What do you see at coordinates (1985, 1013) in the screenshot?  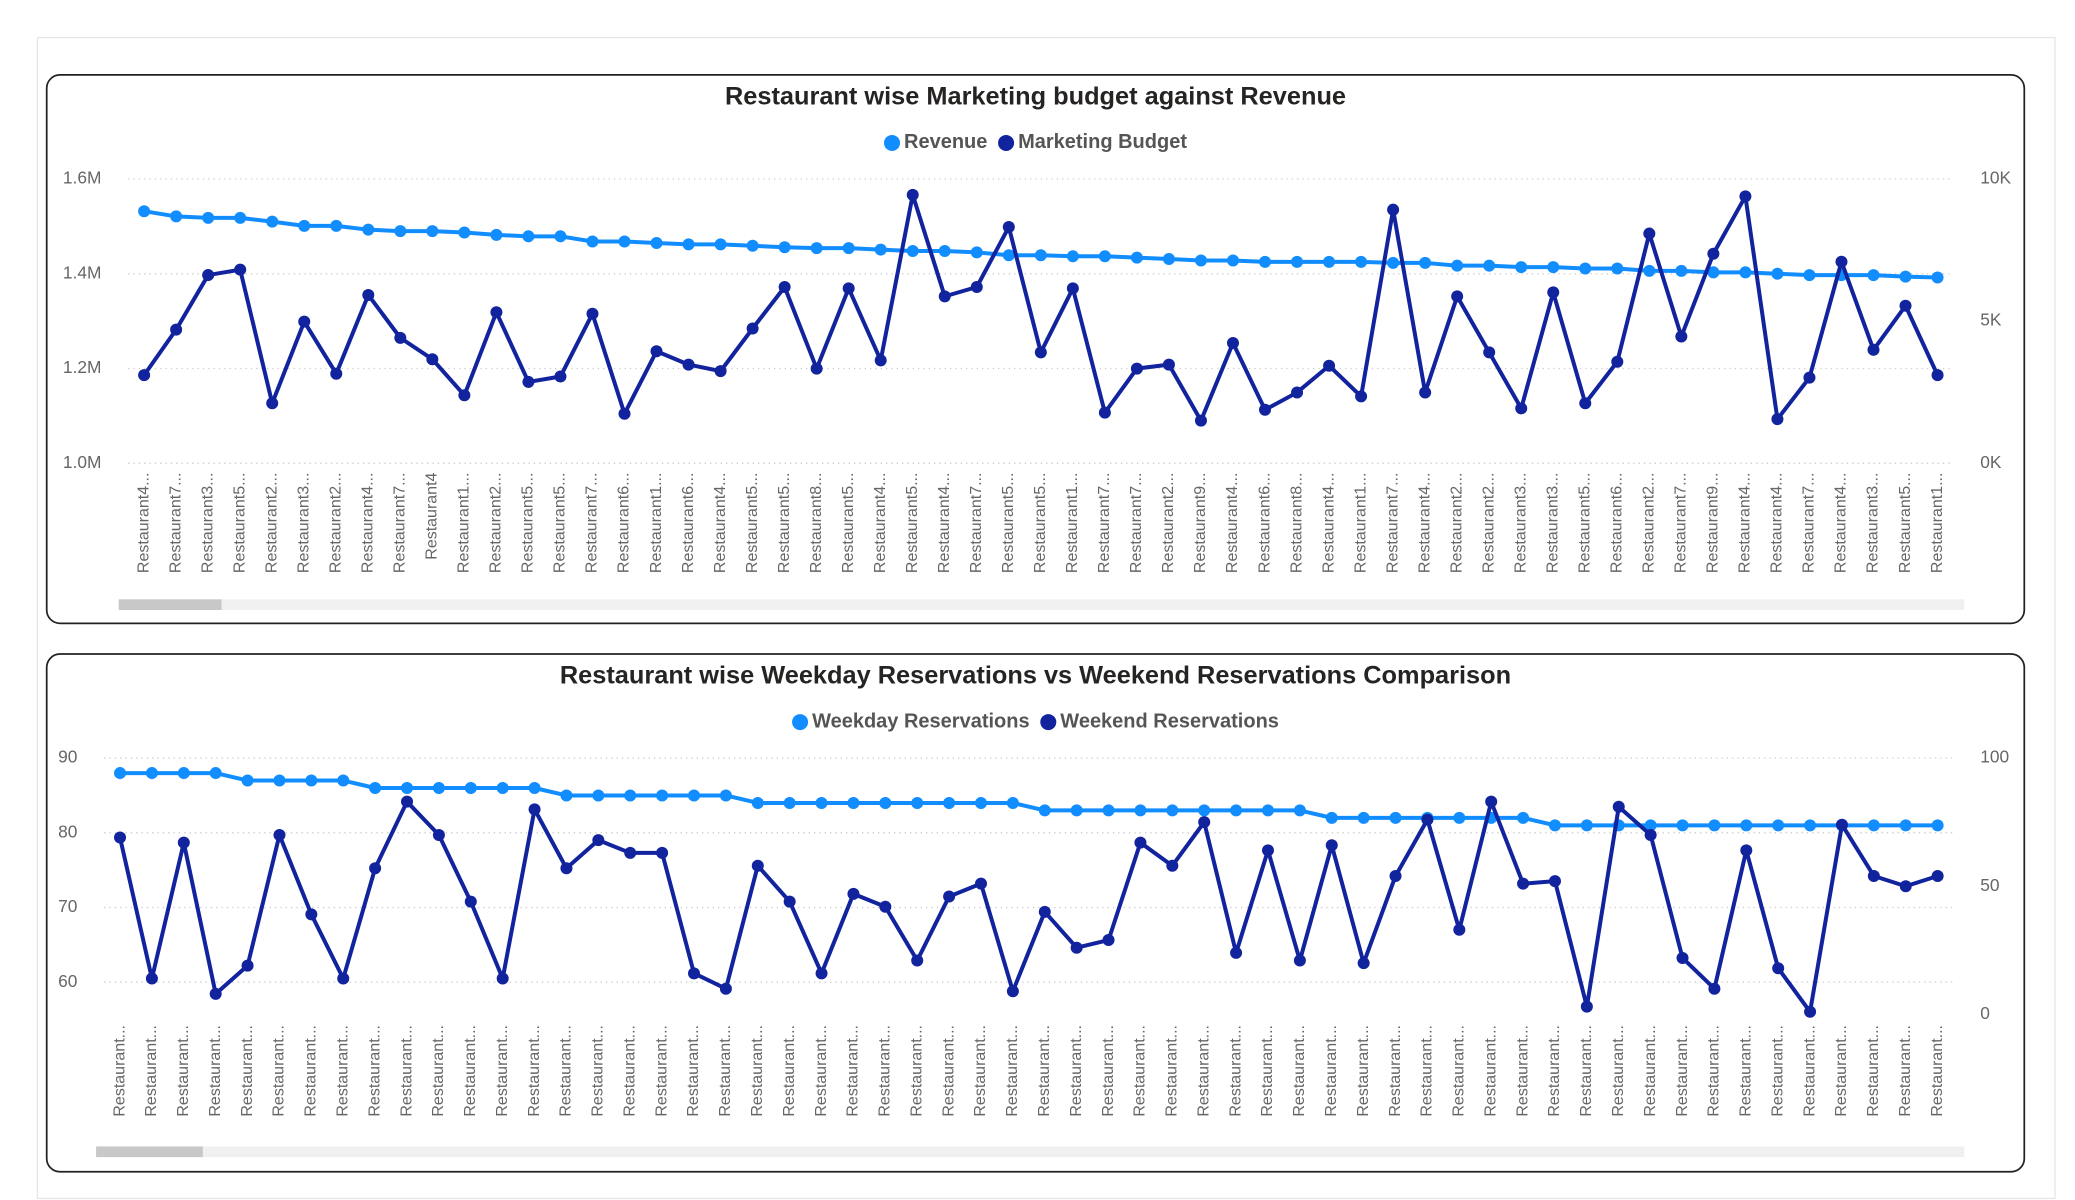 I see `y2-tick-label: 0` at bounding box center [1985, 1013].